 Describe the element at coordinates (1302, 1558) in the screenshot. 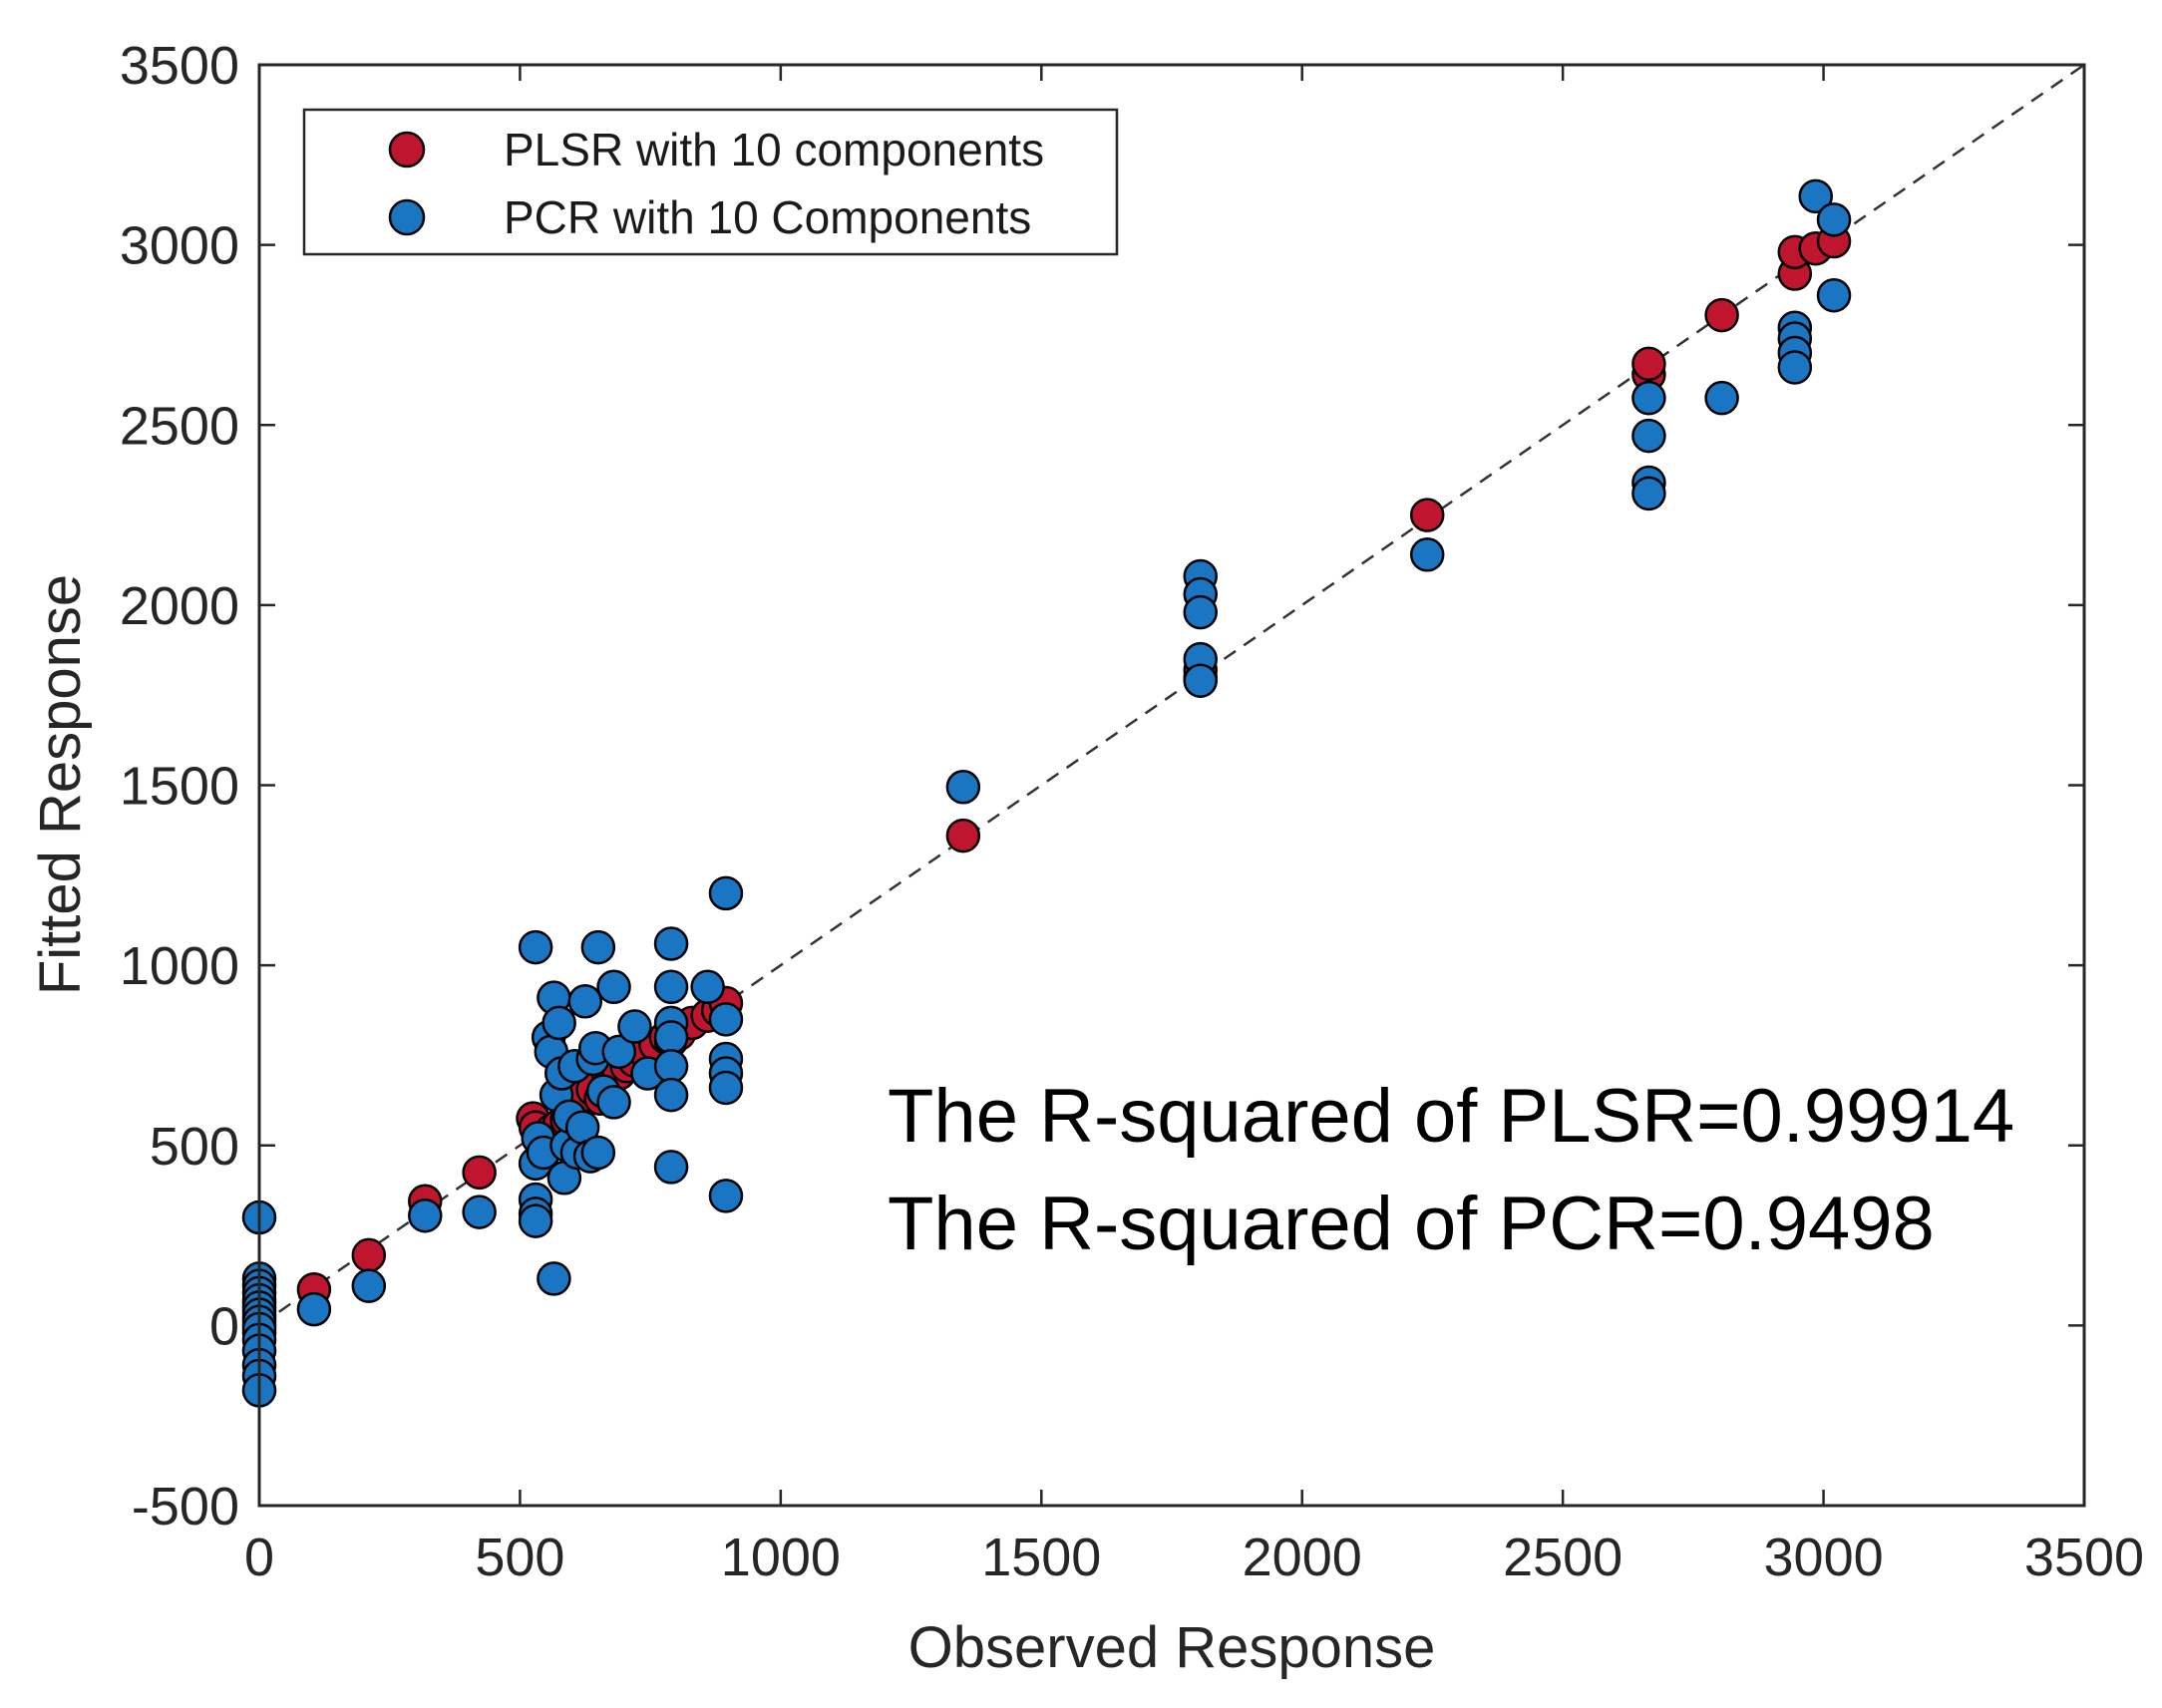

I see `x-tick-label-2000: 2000` at that location.